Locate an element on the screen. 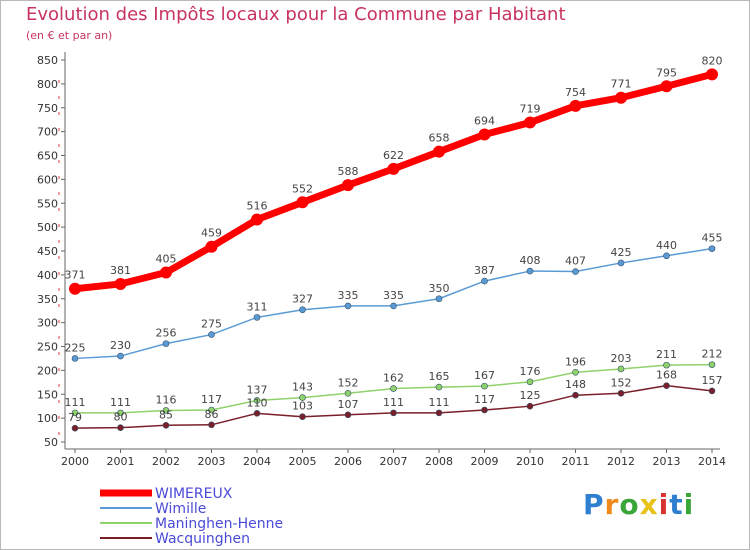 The image size is (750, 550). x-tick-label: 2012 is located at coordinates (621, 461).